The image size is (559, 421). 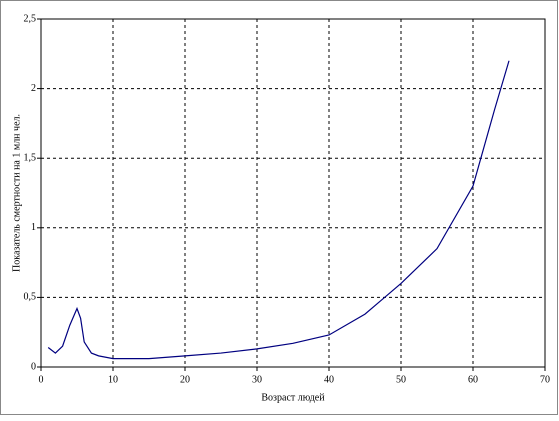 What do you see at coordinates (16, 193) in the screenshot?
I see `y-axis-title: Показатель смертности на 1 млн чел.` at bounding box center [16, 193].